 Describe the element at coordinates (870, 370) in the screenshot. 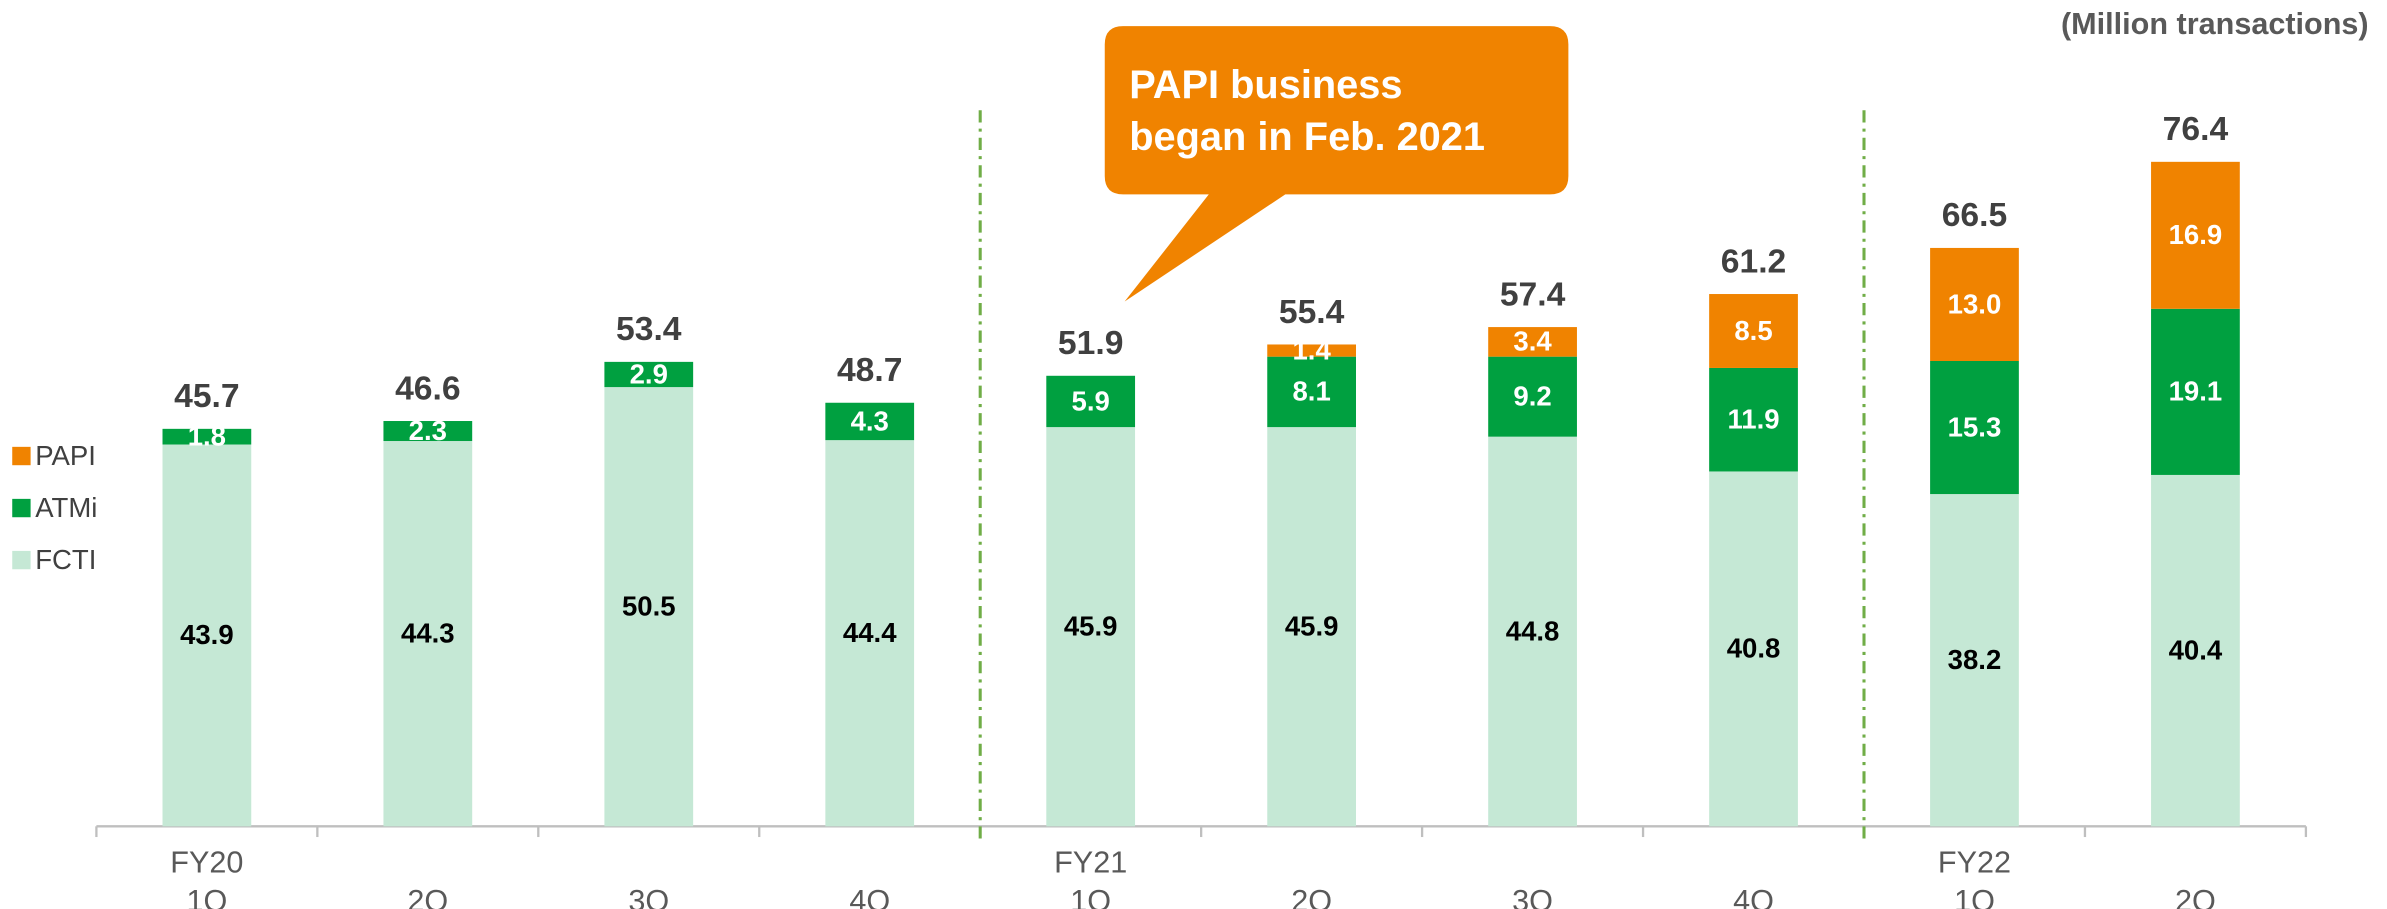

I see `total-label: 48.7` at that location.